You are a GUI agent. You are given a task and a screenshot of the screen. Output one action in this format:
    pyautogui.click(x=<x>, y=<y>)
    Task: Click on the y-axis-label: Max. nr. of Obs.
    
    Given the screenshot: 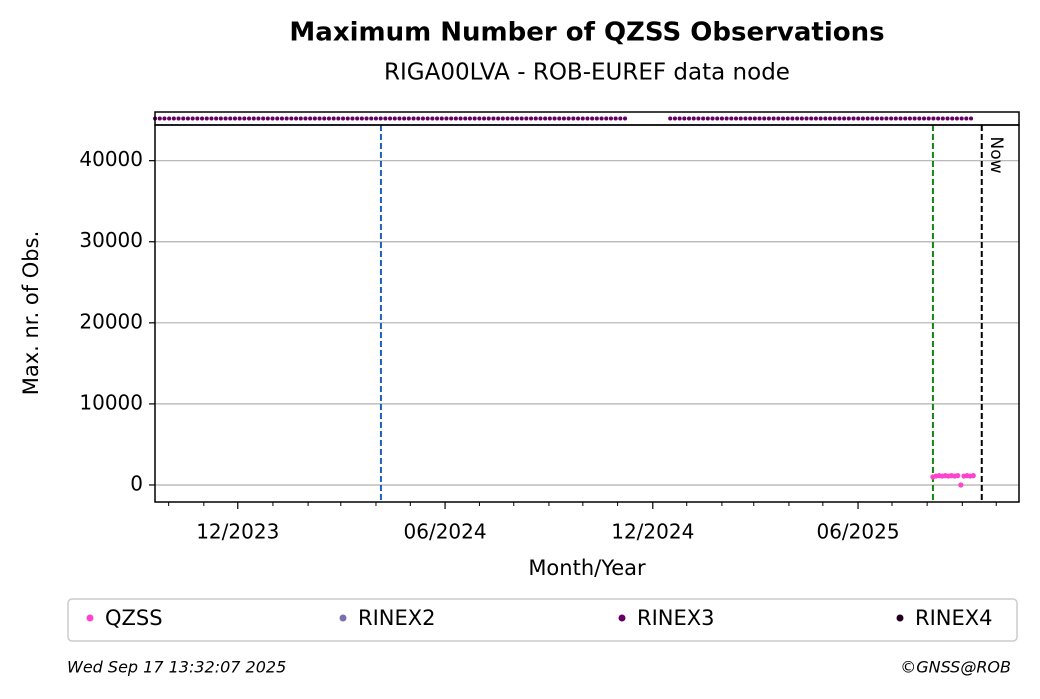 What is the action you would take?
    pyautogui.click(x=31, y=313)
    